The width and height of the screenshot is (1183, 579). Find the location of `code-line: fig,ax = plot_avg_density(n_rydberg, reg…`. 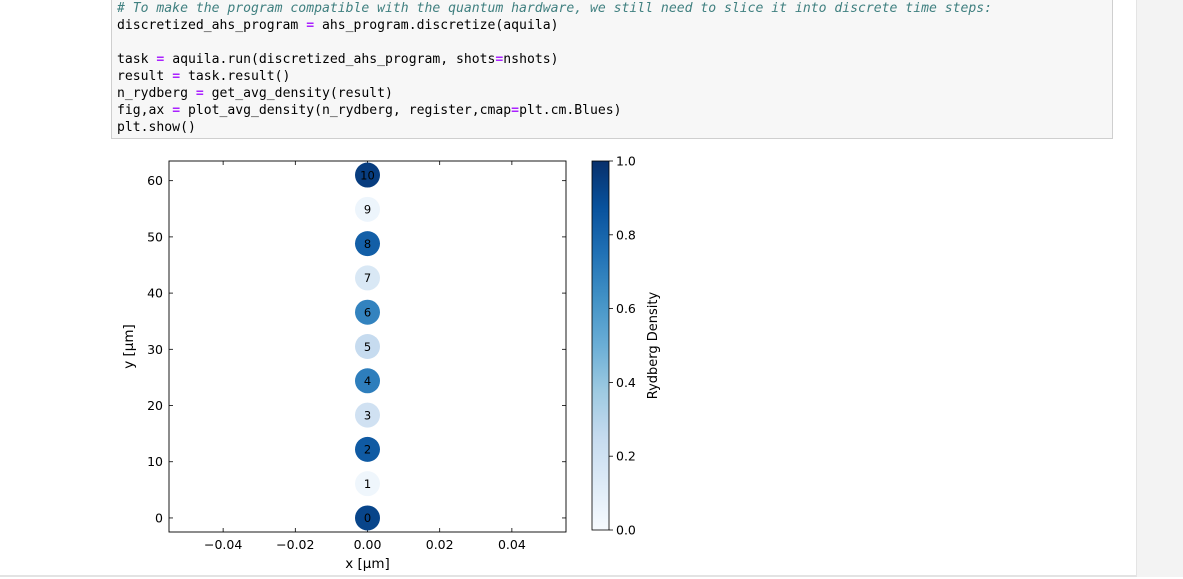

code-line: fig,ax = plot_avg_density(n_rydberg, reg… is located at coordinates (554, 110).